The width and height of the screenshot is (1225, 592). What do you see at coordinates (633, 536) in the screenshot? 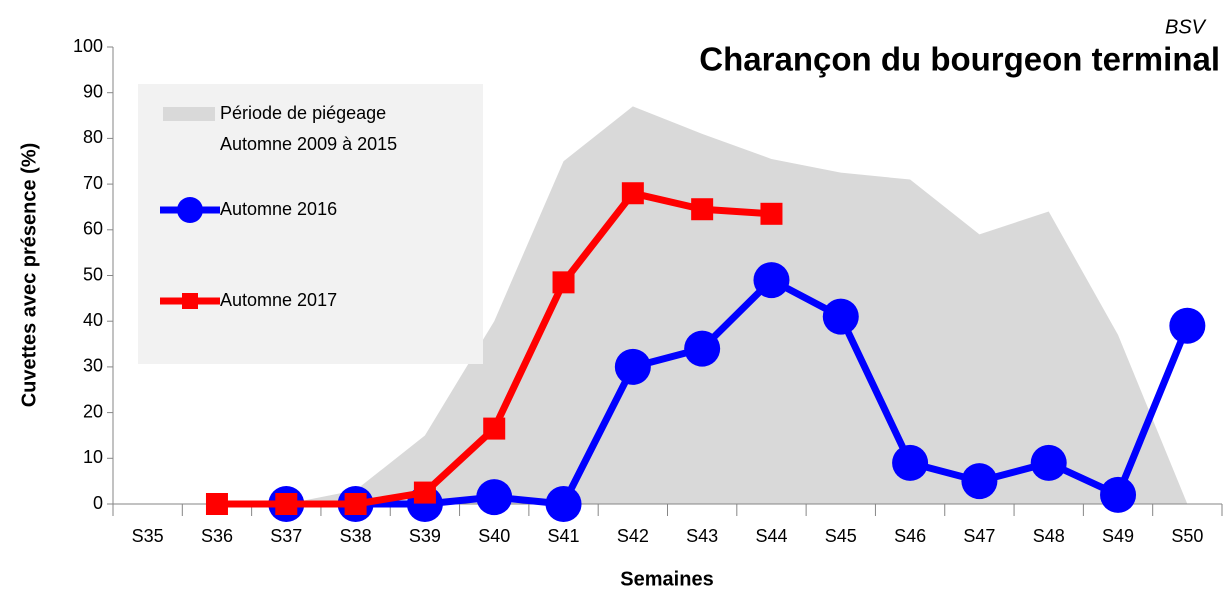
I see `x-tick-label: S42` at bounding box center [633, 536].